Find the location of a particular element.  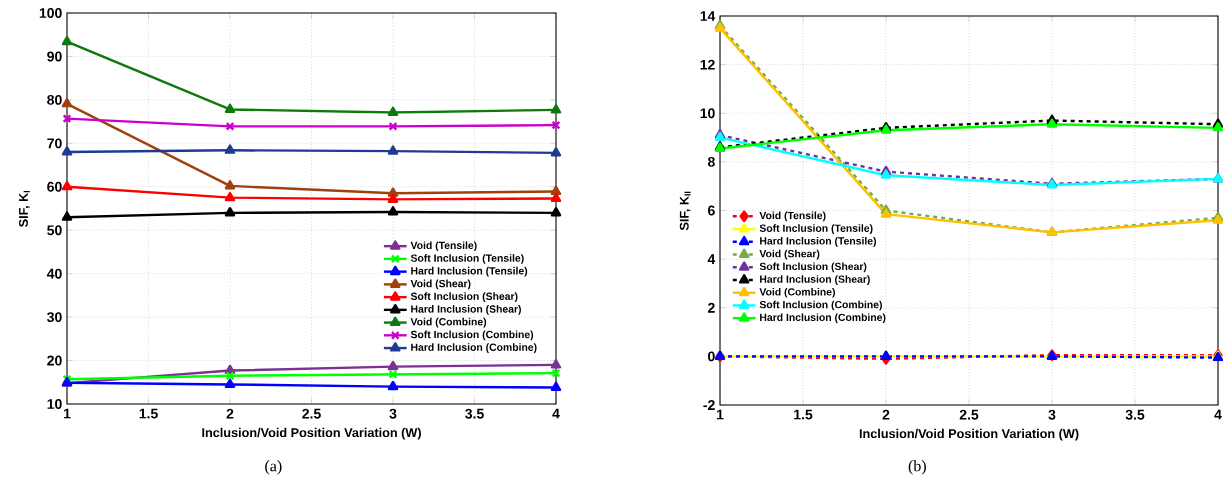

y-tick-label: -2 is located at coordinates (709, 405).